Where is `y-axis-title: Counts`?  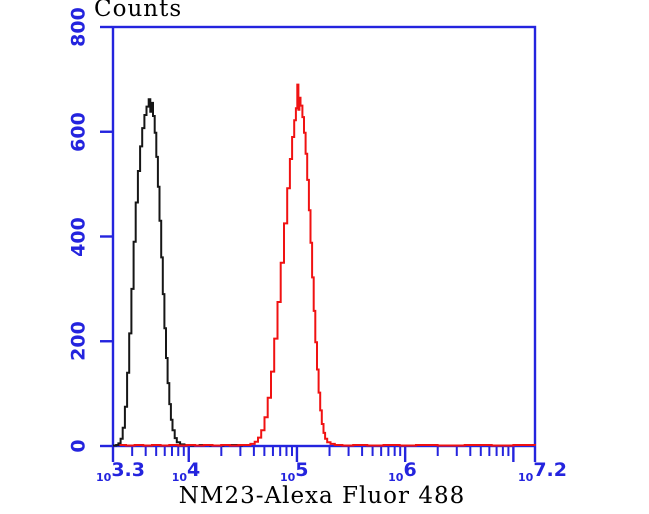 y-axis-title: Counts is located at coordinates (138, 11).